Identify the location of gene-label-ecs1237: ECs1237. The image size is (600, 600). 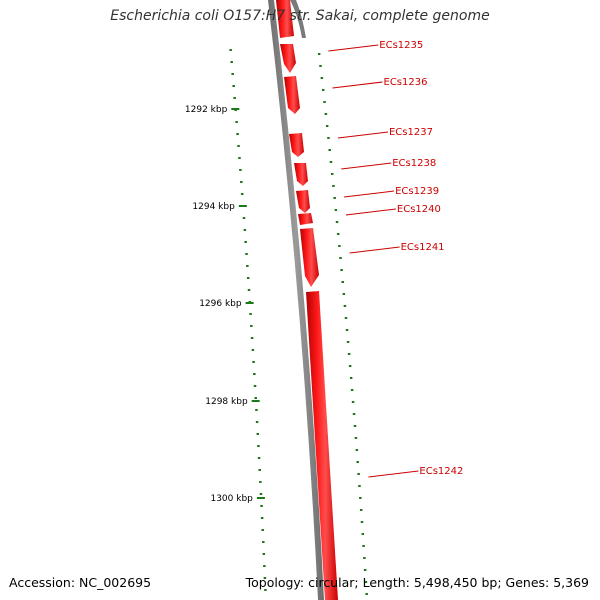
(411, 132).